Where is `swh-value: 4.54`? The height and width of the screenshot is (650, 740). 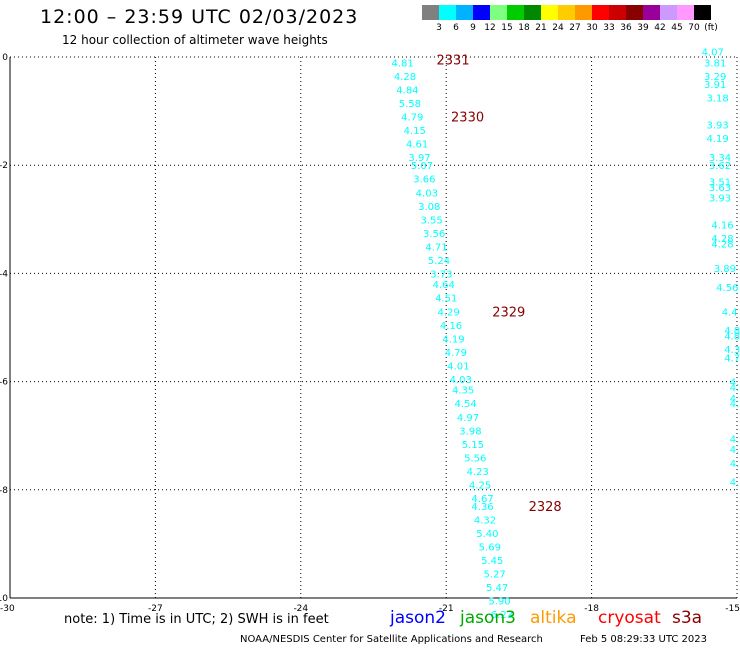 swh-value: 4.54 is located at coordinates (465, 404).